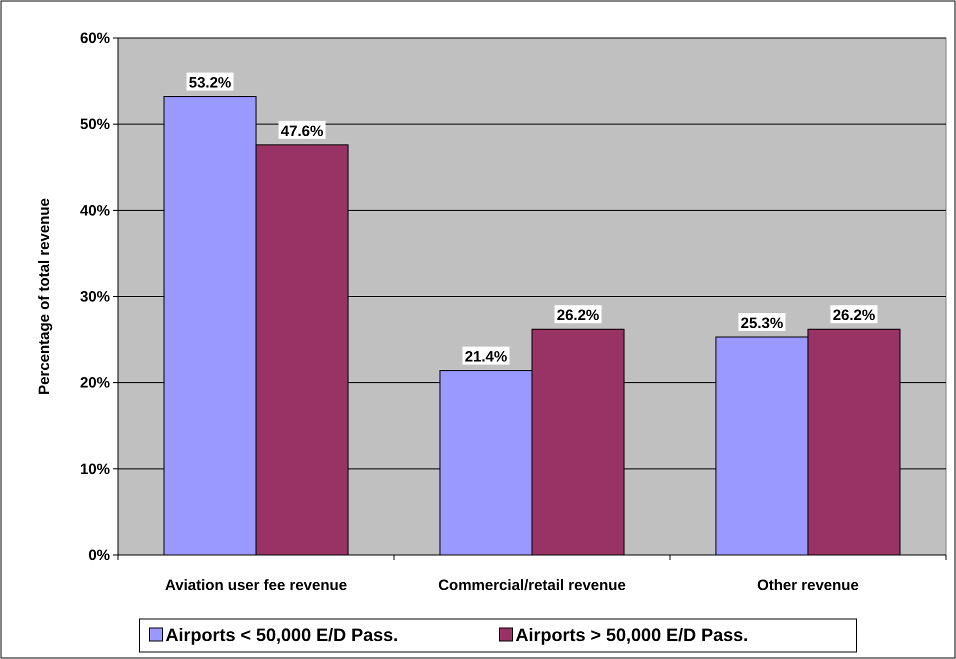 Image resolution: width=956 pixels, height=659 pixels. I want to click on y-tick-label: 40%, so click(95, 211).